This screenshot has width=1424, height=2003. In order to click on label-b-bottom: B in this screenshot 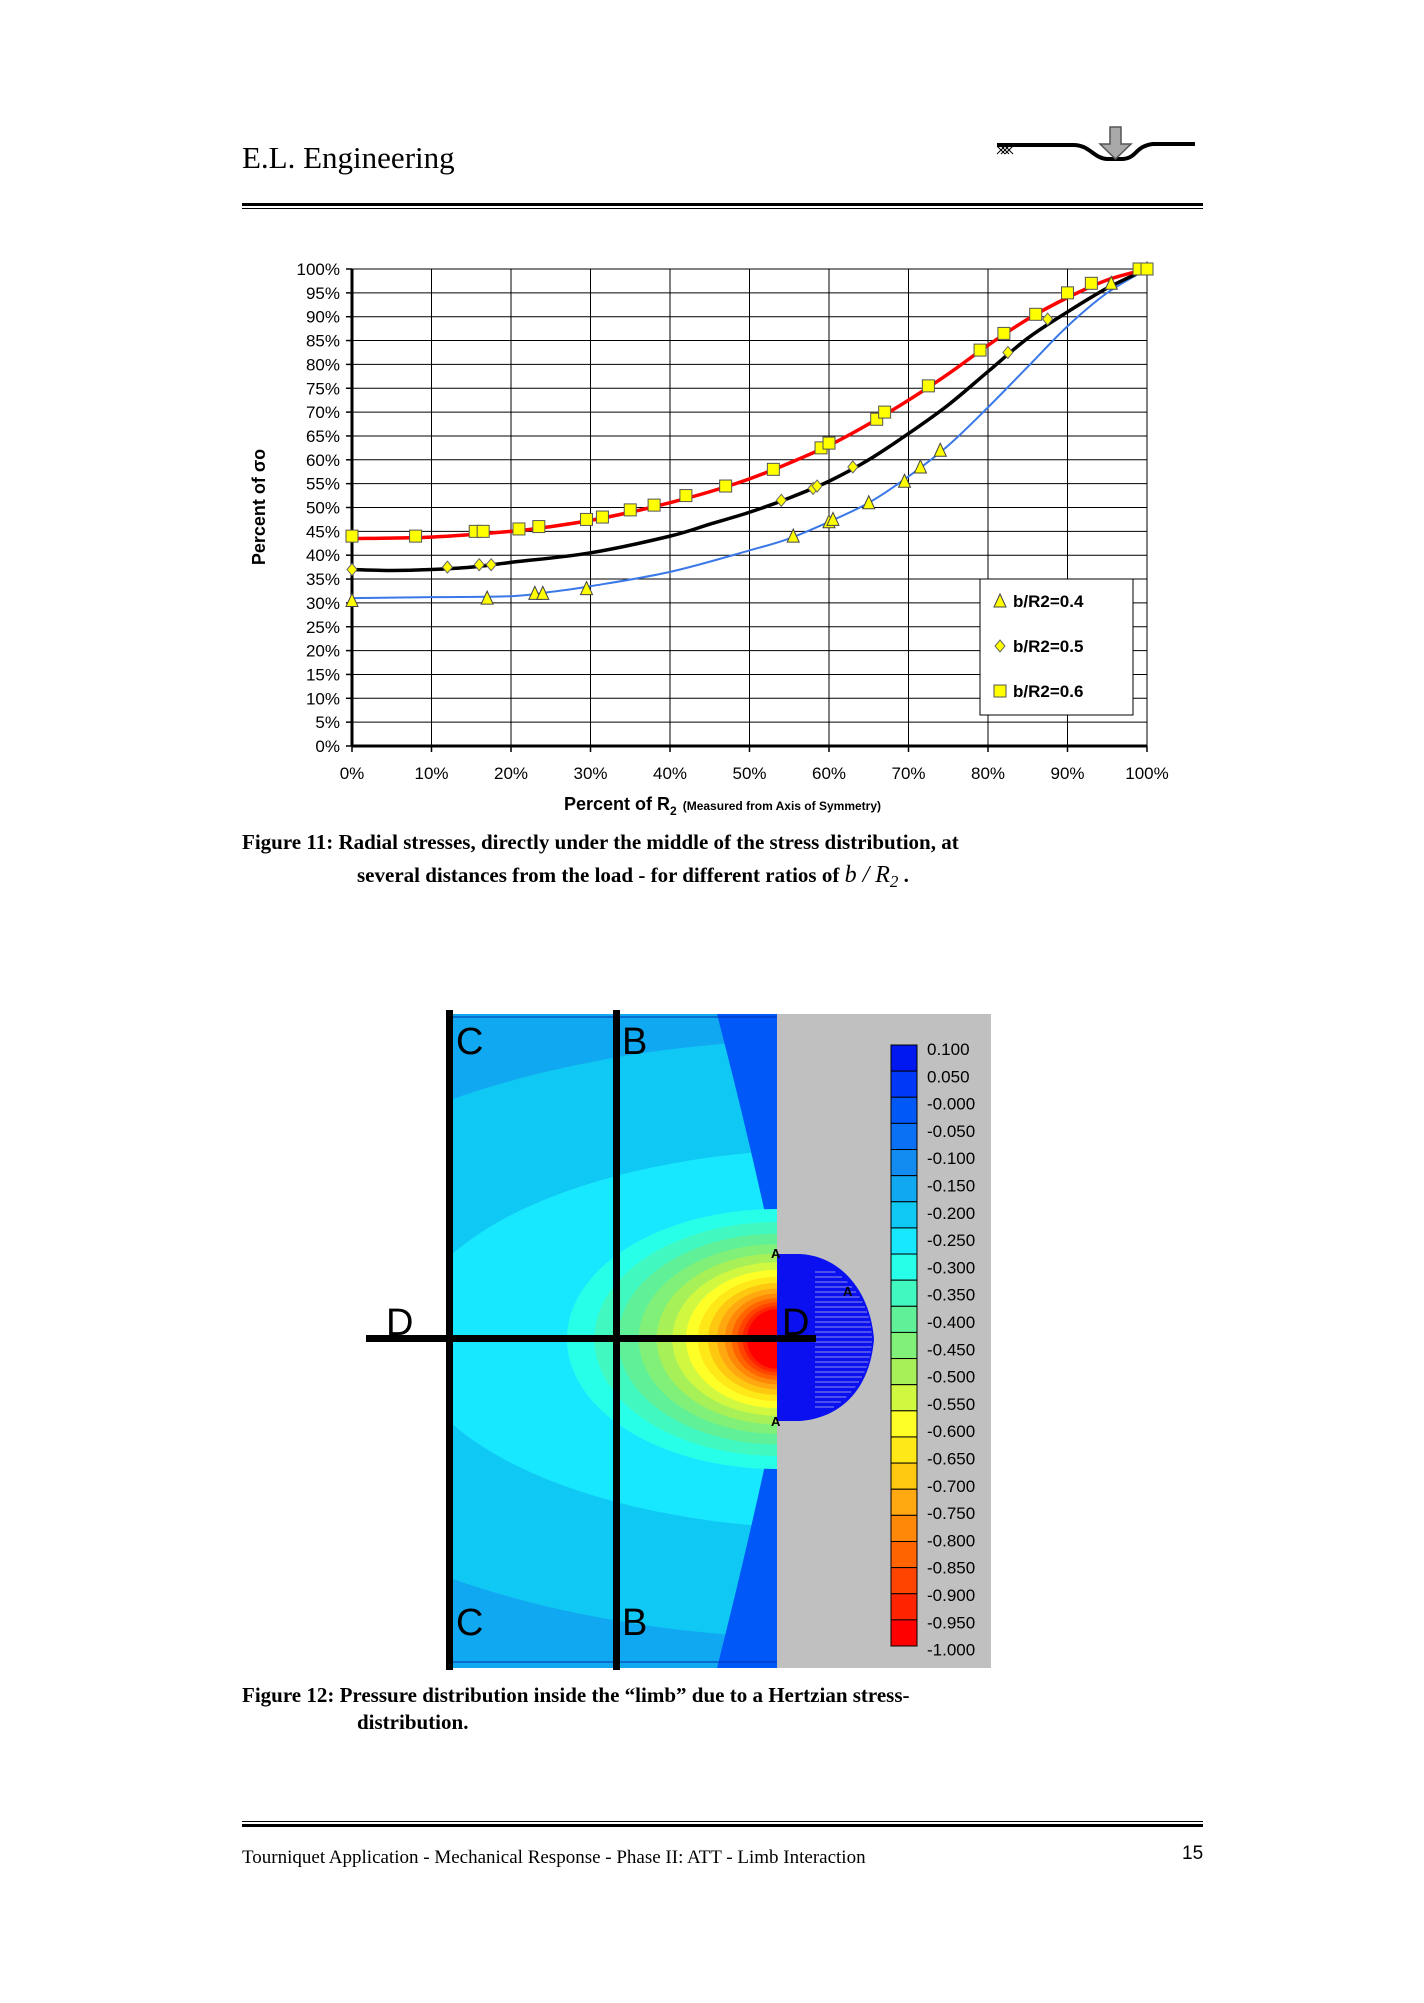, I will do `click(634, 1623)`.